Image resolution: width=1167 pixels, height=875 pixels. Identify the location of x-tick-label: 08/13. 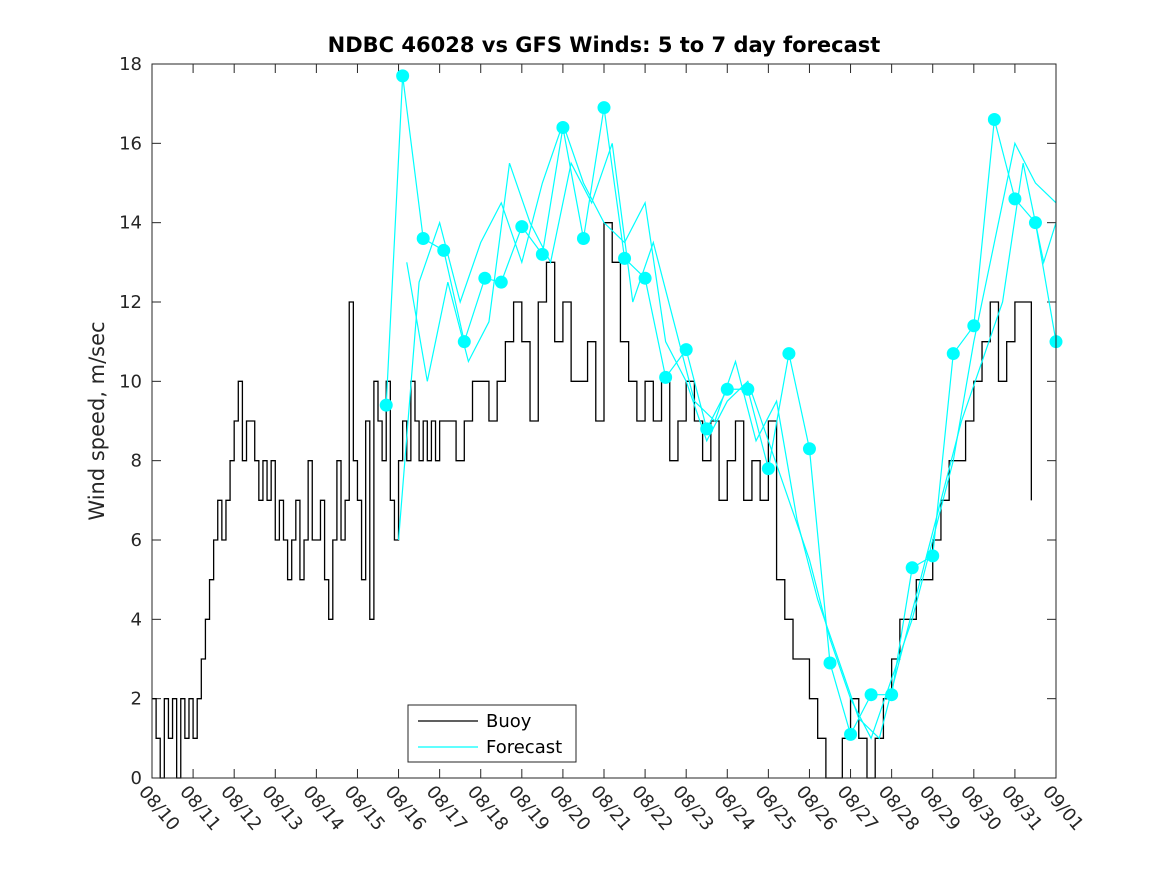
(281, 808).